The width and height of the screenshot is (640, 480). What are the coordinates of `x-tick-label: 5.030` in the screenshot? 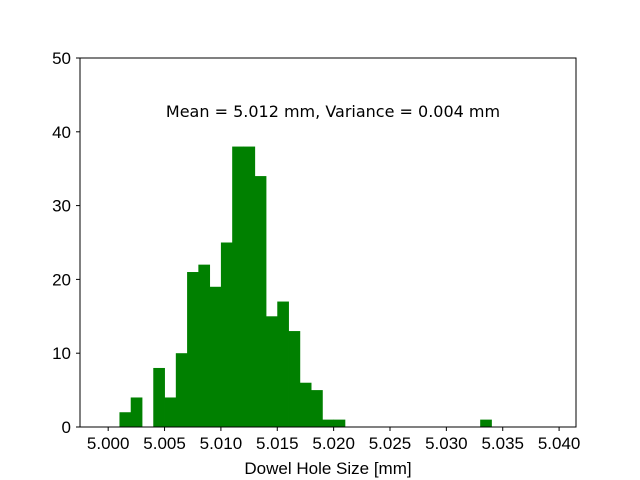 It's located at (446, 443).